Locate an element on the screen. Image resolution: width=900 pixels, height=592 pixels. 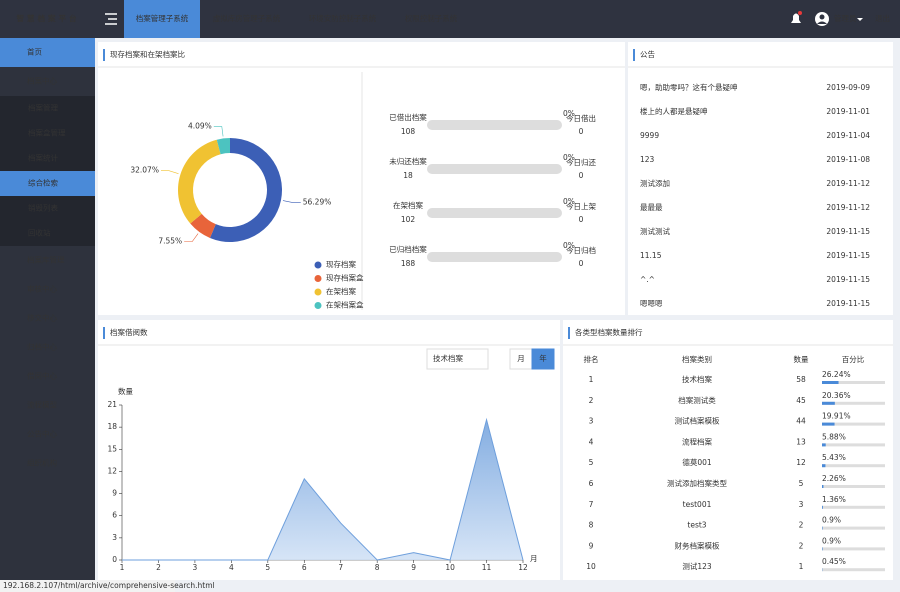
notice-title: ^.^ is located at coordinates (647, 279).